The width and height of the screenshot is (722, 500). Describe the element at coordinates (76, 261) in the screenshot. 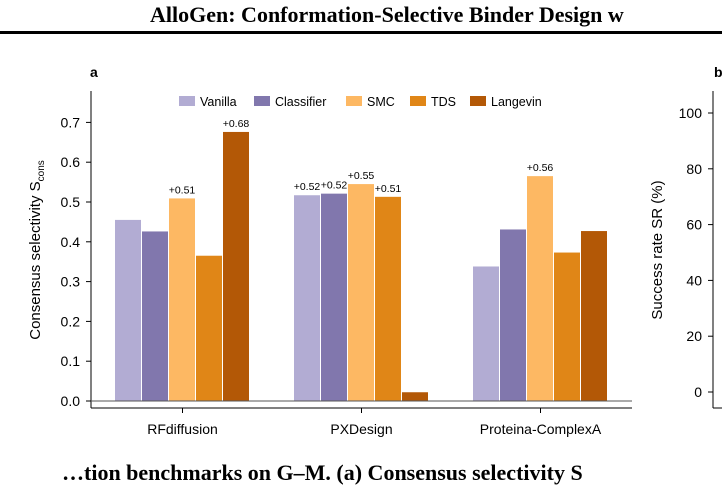

I see `y-ticks-a: 0.0 0.1 0.2 0.3 0.4 0.5 0.6 0.7` at that location.